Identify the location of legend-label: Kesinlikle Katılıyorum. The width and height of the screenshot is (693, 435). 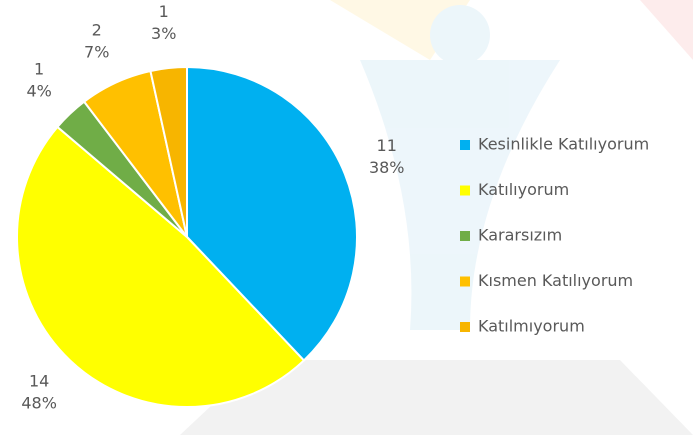
(563, 144).